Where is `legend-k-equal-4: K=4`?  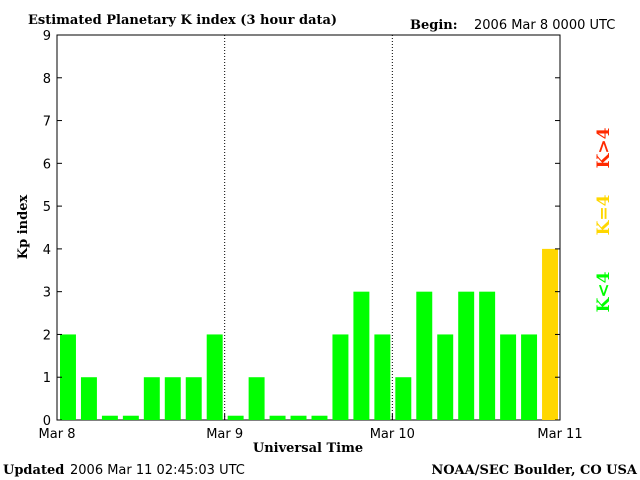 legend-k-equal-4: K=4 is located at coordinates (604, 214).